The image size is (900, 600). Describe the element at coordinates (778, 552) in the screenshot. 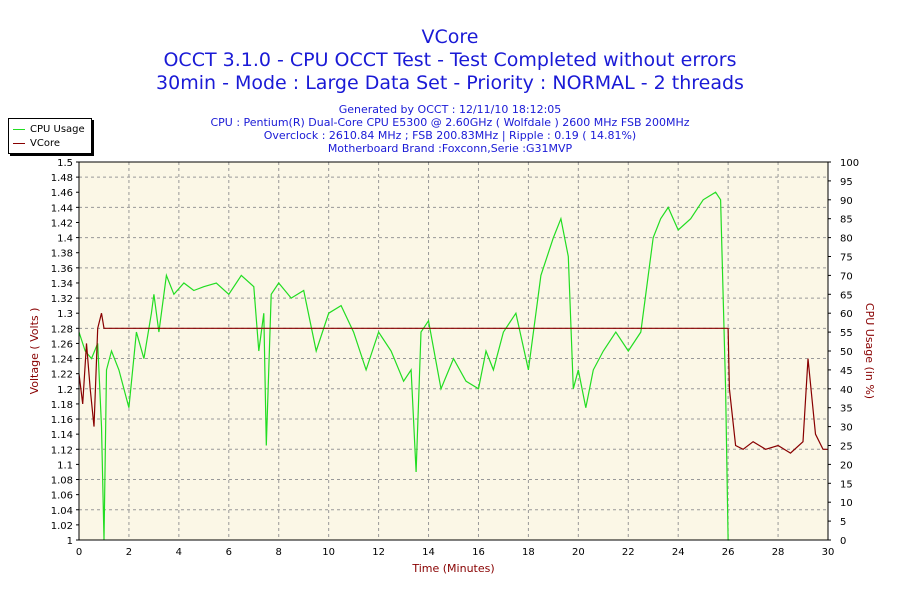

I see `x-tick-label: 28` at that location.